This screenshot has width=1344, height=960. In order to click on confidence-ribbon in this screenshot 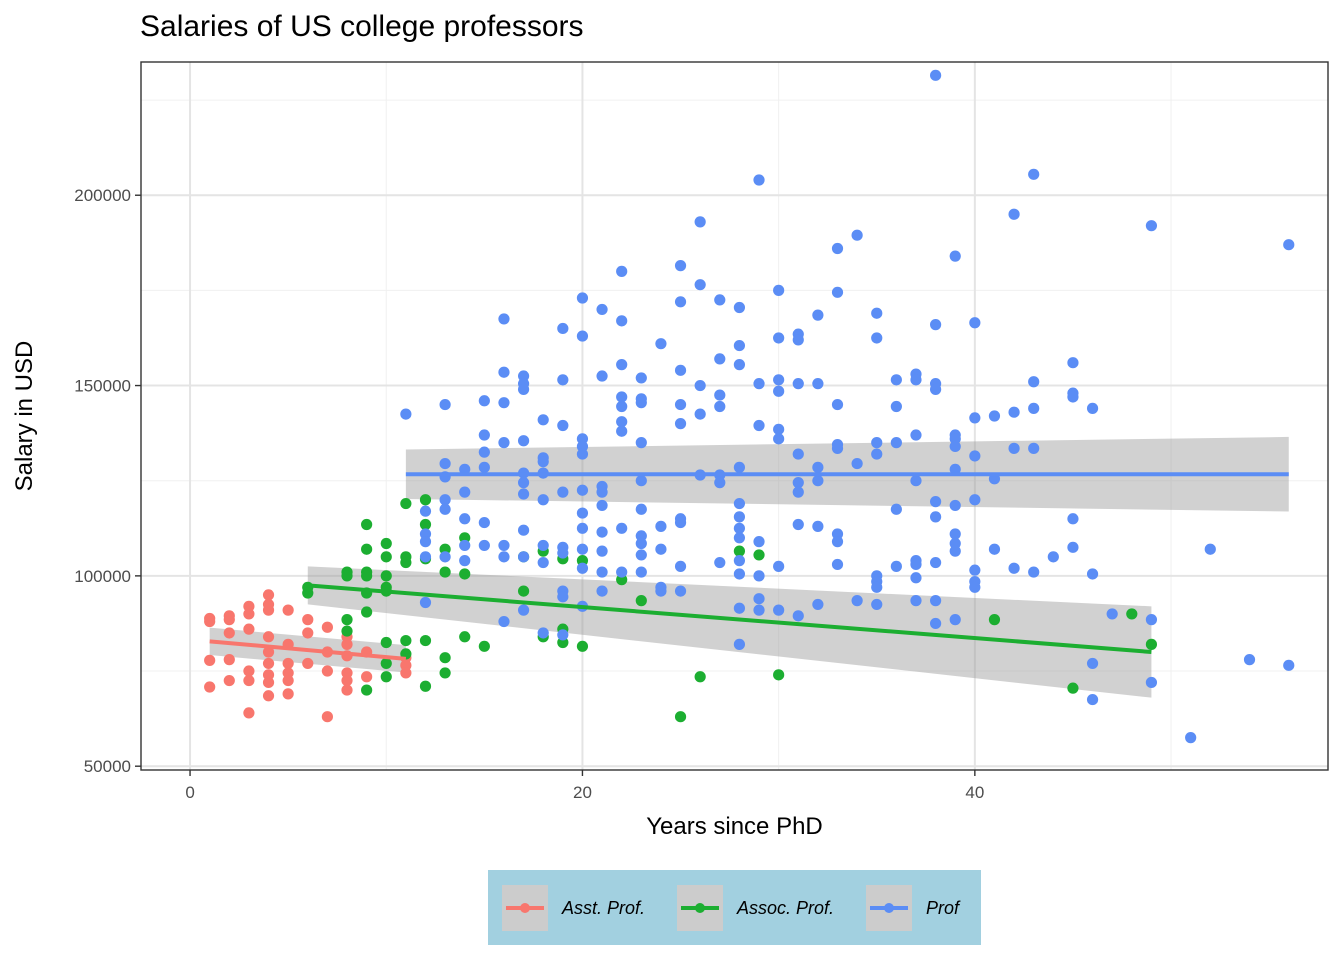, I will do `click(729, 632)`.